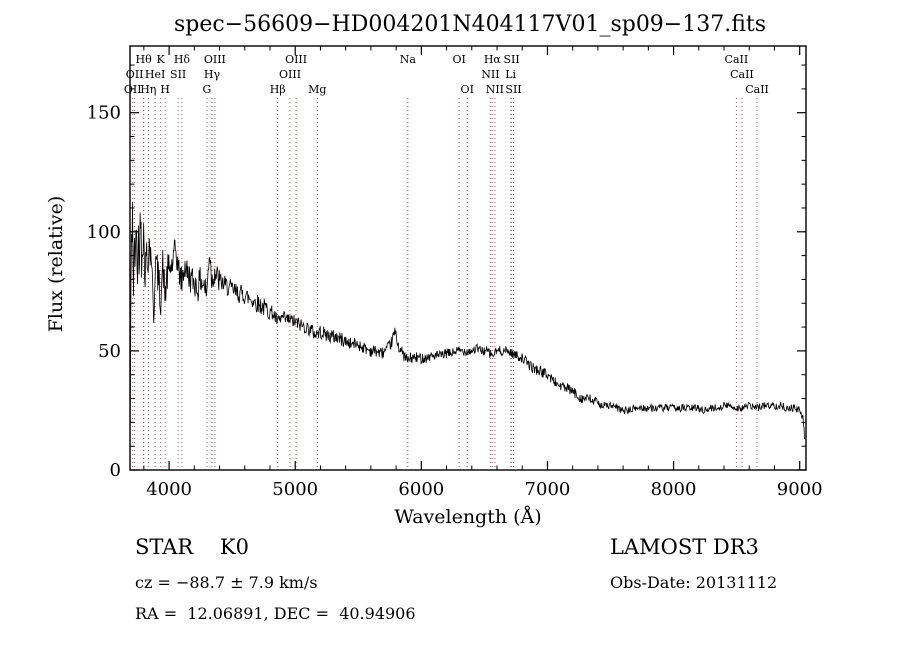  Describe the element at coordinates (278, 89) in the screenshot. I see `spectral-line-label: Hβ` at that location.